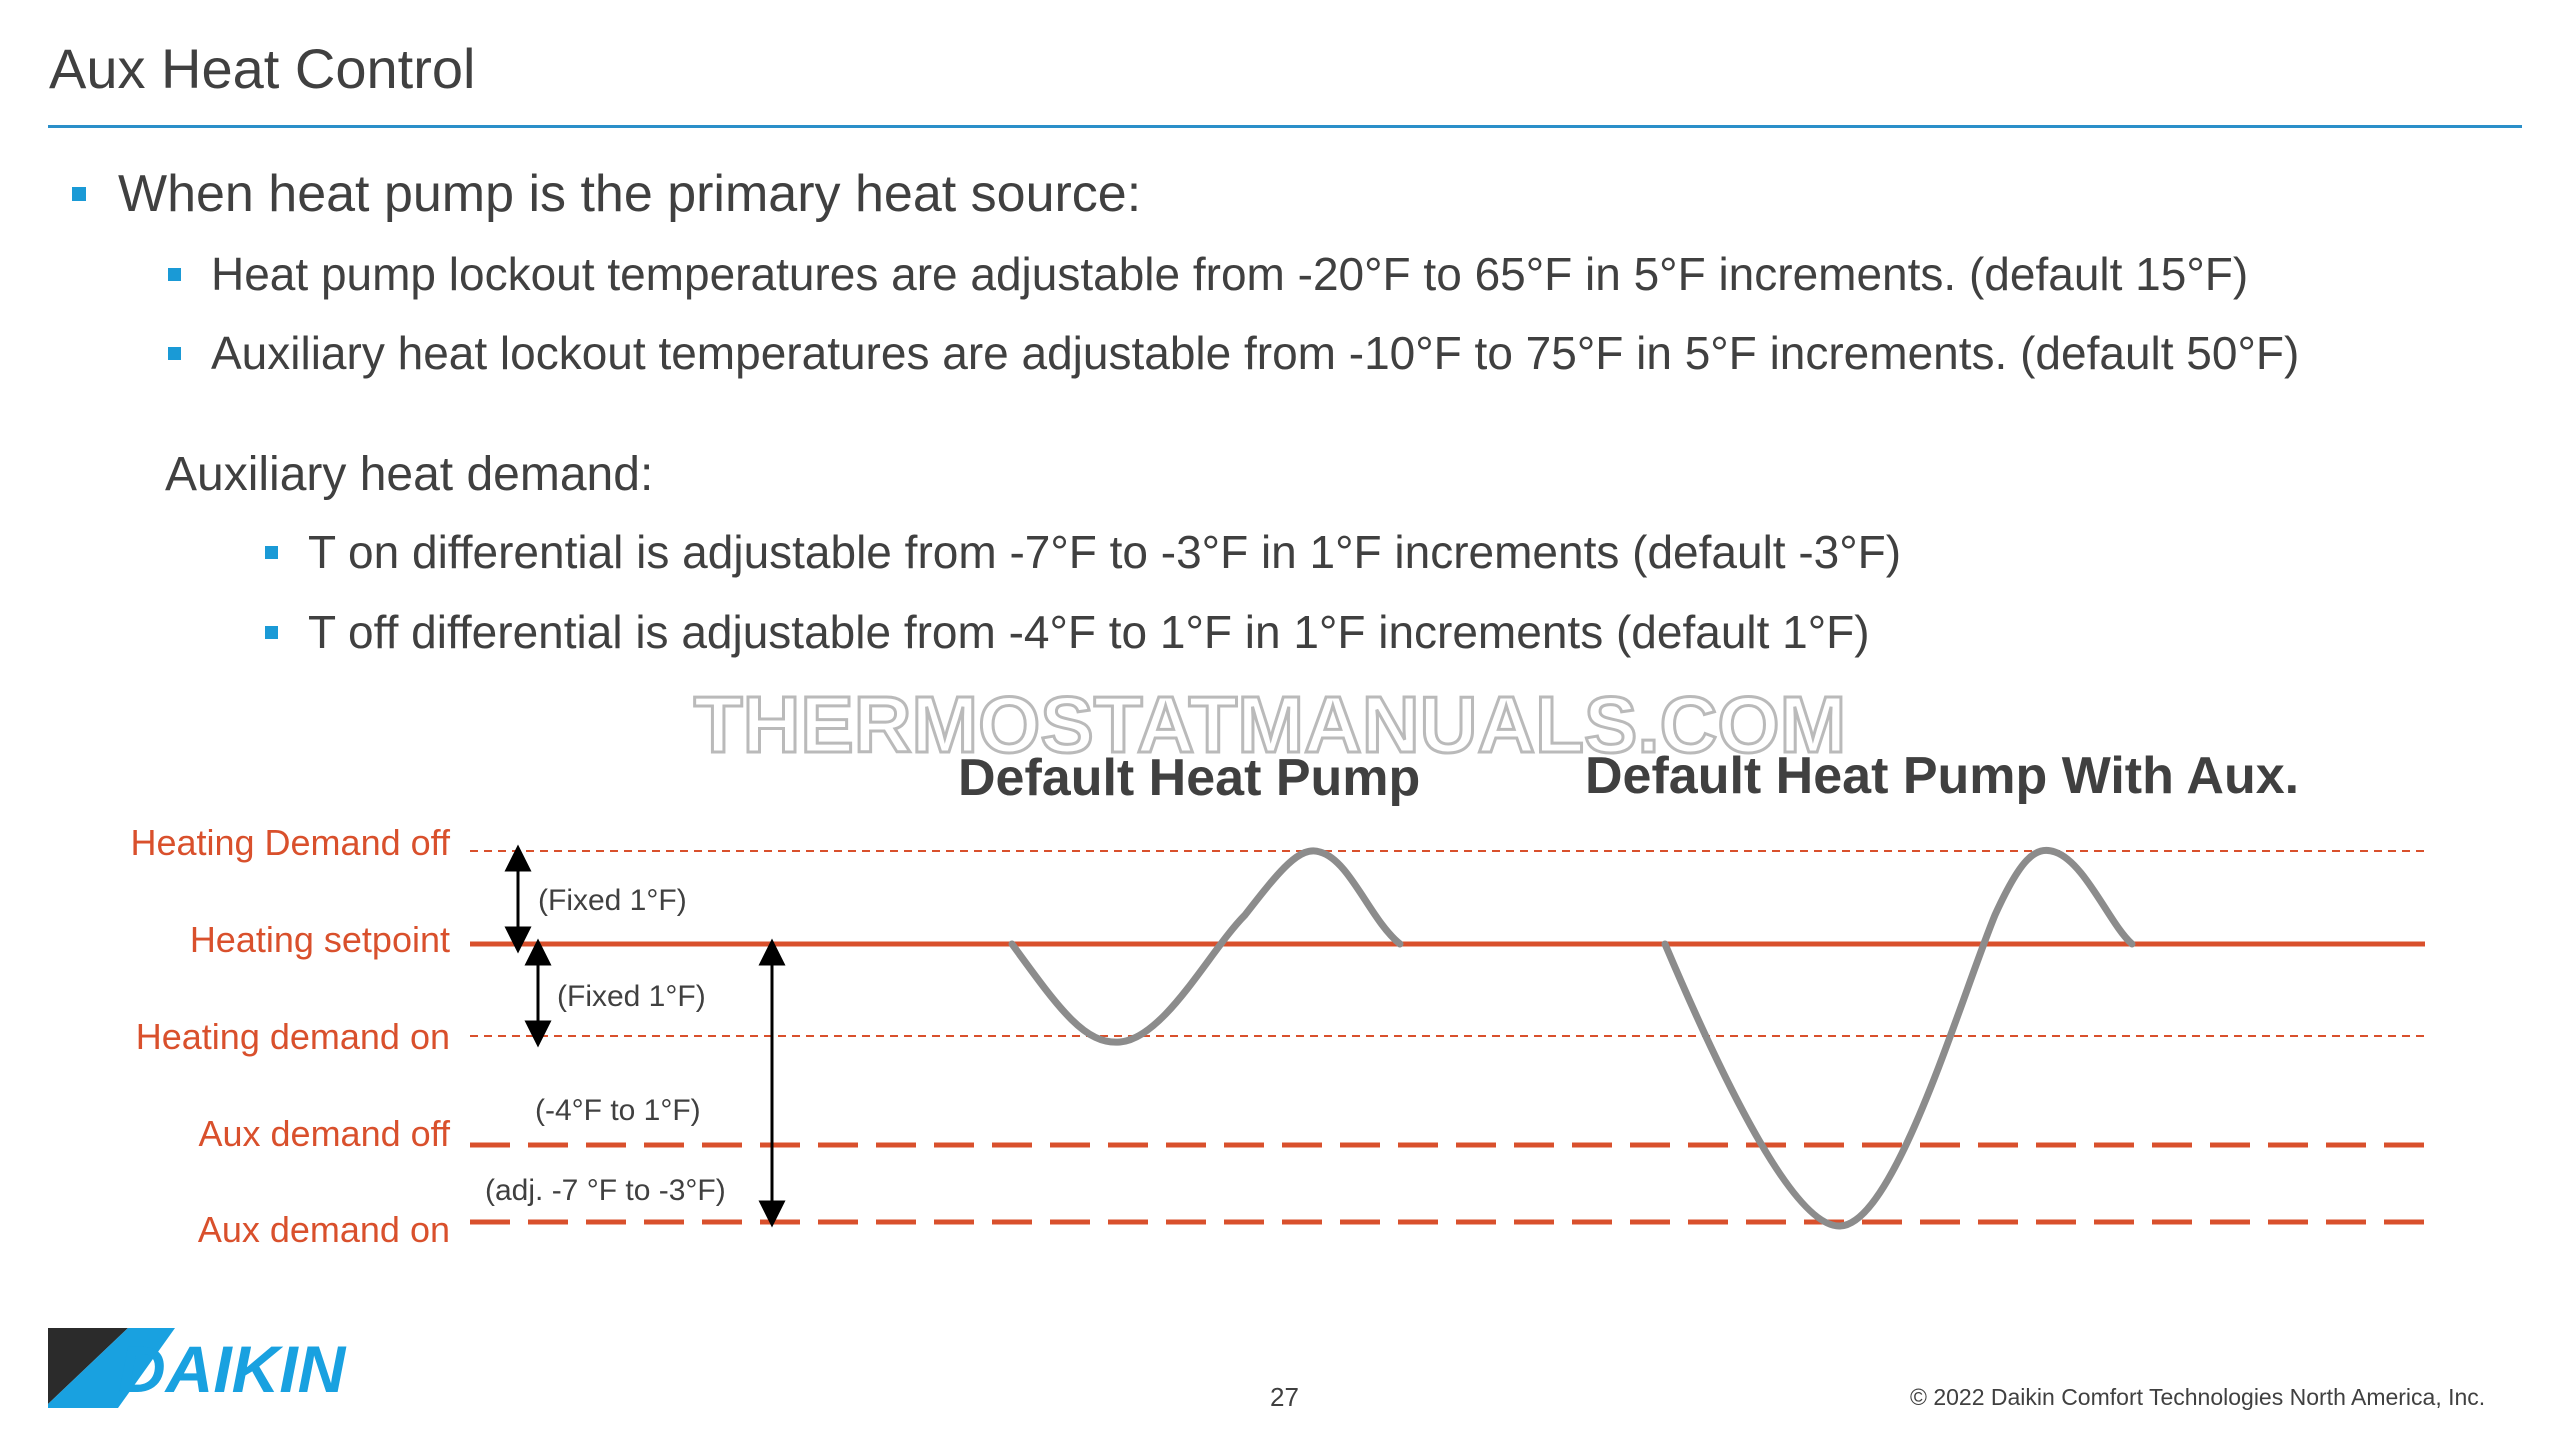 Image resolution: width=2560 pixels, height=1440 pixels. What do you see at coordinates (1270, 724) in the screenshot?
I see `watermark-text: THERMOSTATMANUALS.COM` at bounding box center [1270, 724].